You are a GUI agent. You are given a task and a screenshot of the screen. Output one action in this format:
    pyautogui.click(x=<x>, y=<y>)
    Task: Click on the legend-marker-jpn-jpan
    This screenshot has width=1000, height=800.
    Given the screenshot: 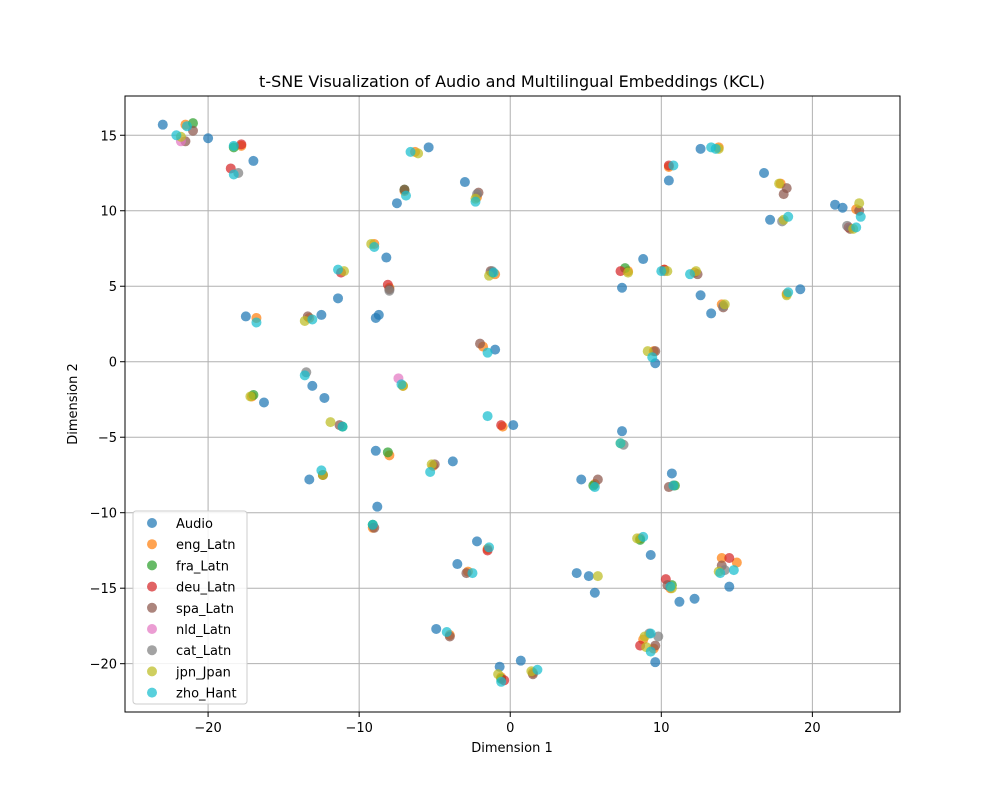 What is the action you would take?
    pyautogui.click(x=152, y=671)
    